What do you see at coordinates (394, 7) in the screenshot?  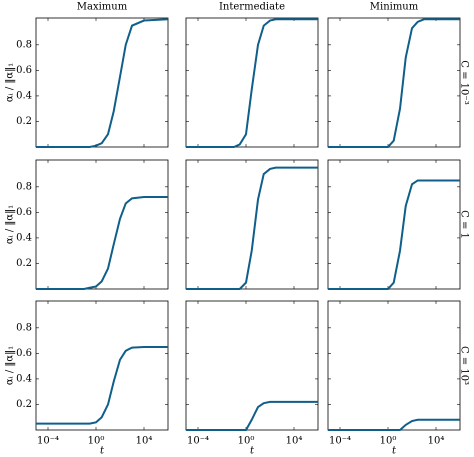 I see `column-title: Minimum` at bounding box center [394, 7].